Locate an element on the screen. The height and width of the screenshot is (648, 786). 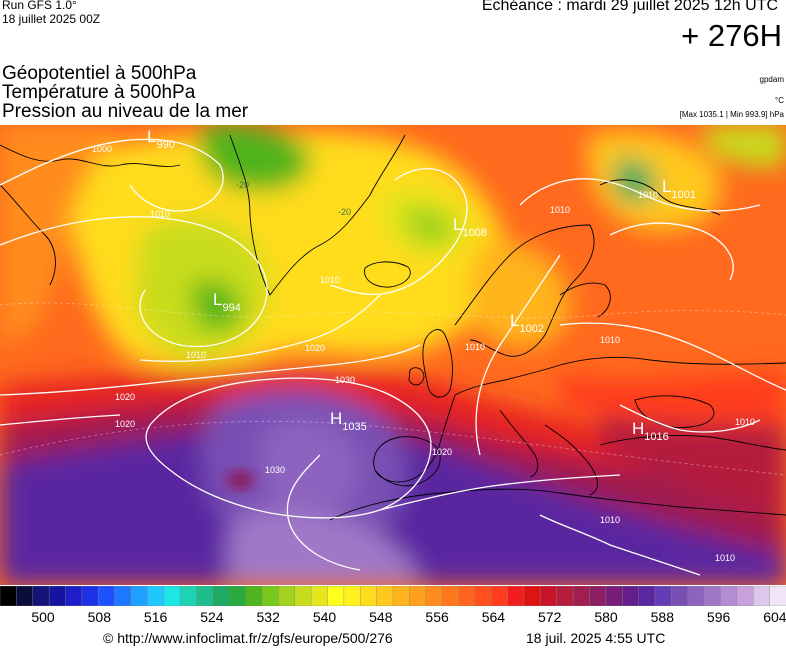
high-center-2: H1016 is located at coordinates (650, 431).